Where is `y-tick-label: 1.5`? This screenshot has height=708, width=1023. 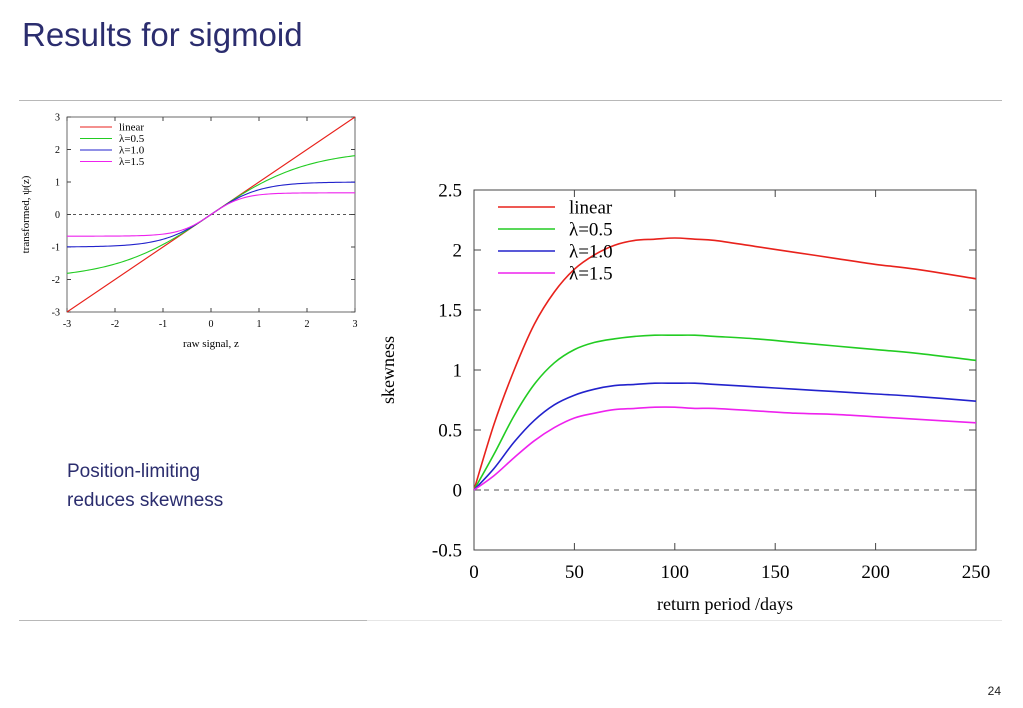 y-tick-label: 1.5 is located at coordinates (450, 311).